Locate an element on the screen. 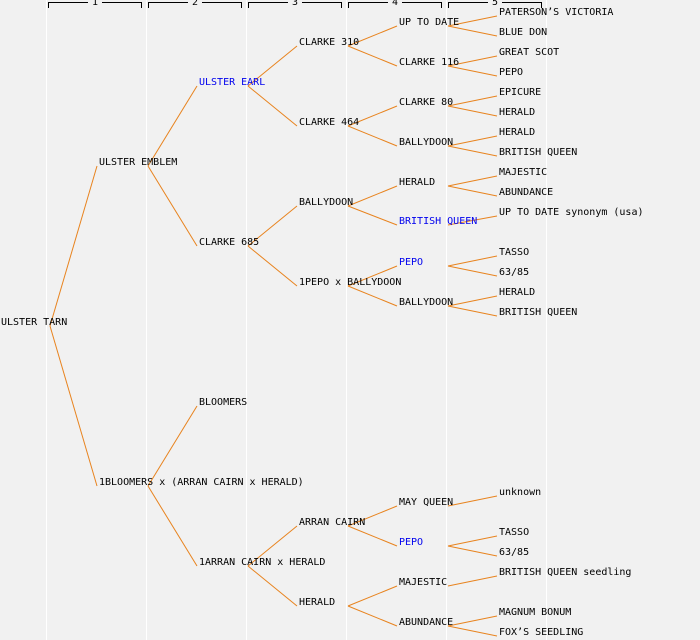 The image size is (700, 640). node-may-queen: MAY QUEEN is located at coordinates (426, 502).